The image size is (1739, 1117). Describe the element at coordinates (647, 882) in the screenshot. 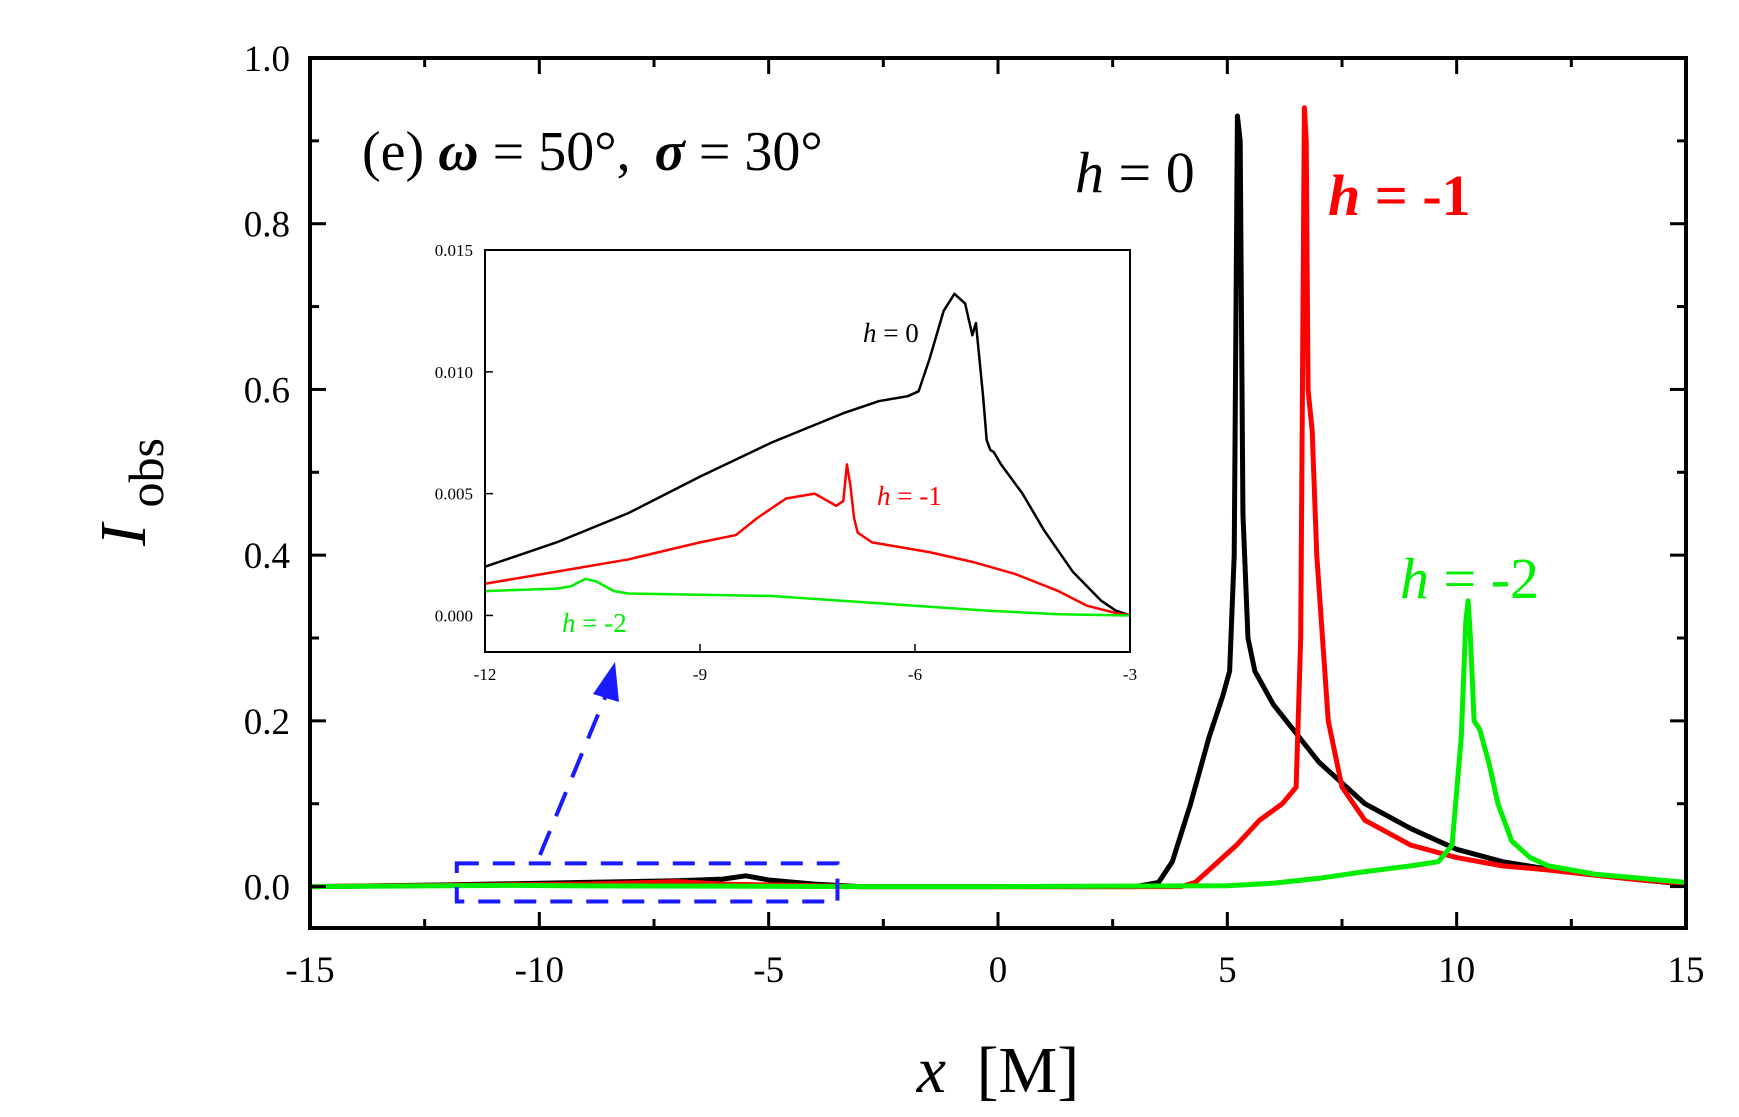

I see `zoom-box` at that location.